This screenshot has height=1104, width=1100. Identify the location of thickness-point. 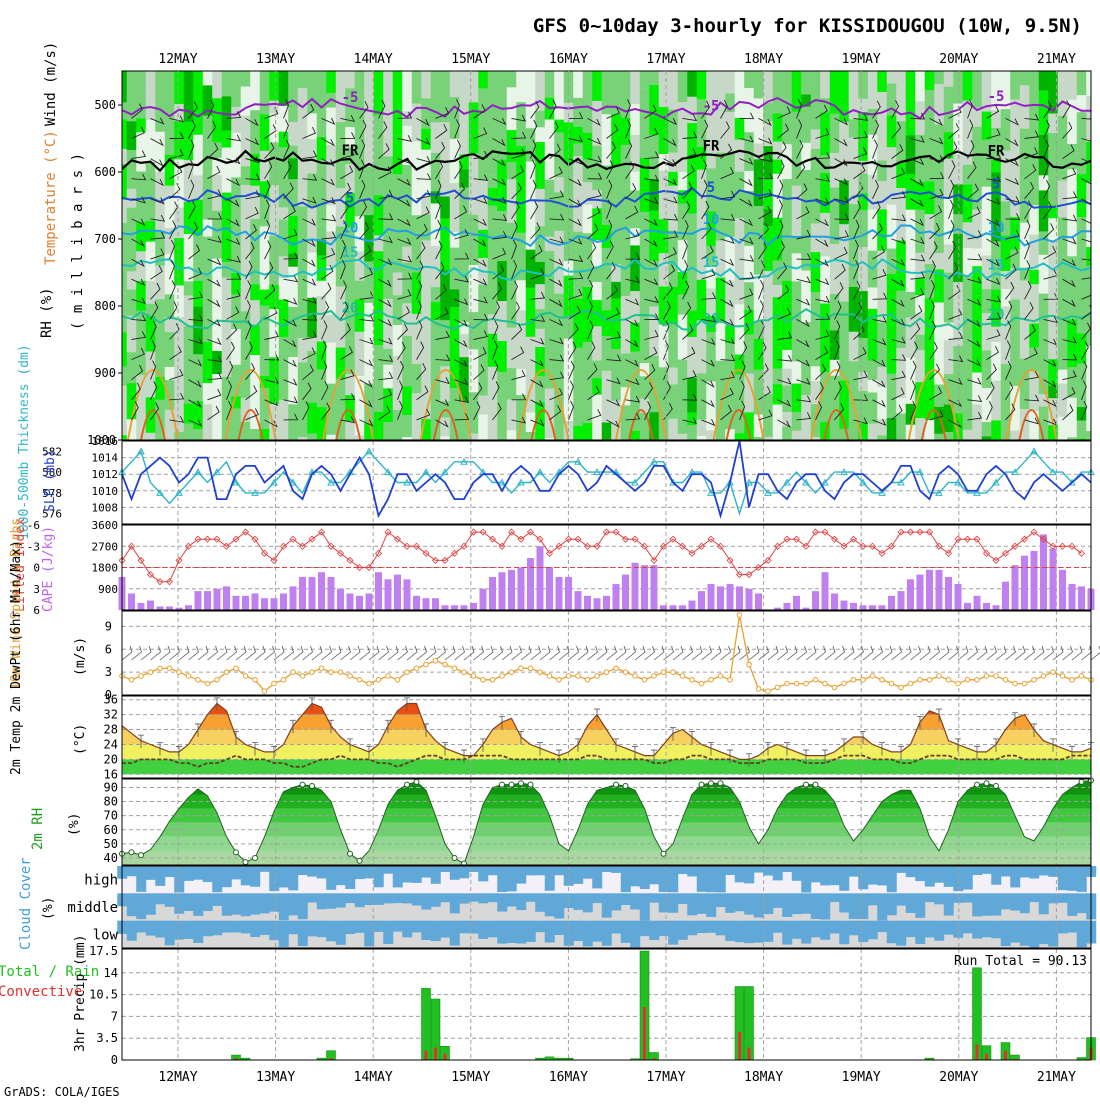
(806, 482).